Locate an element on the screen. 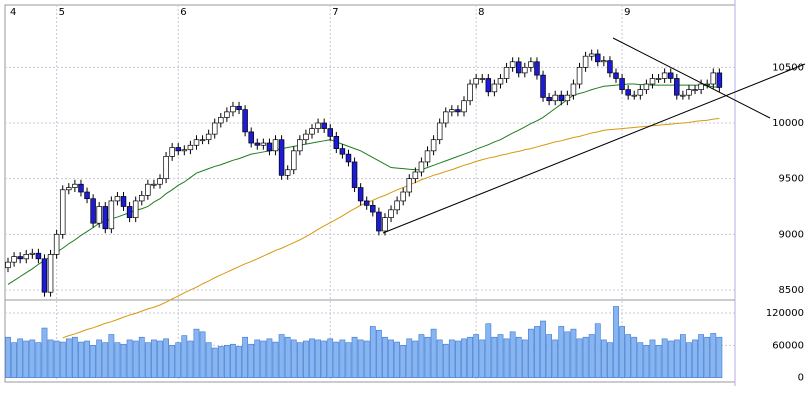 This screenshot has height=400, width=809. y-tick-label: 9500 is located at coordinates (791, 179).